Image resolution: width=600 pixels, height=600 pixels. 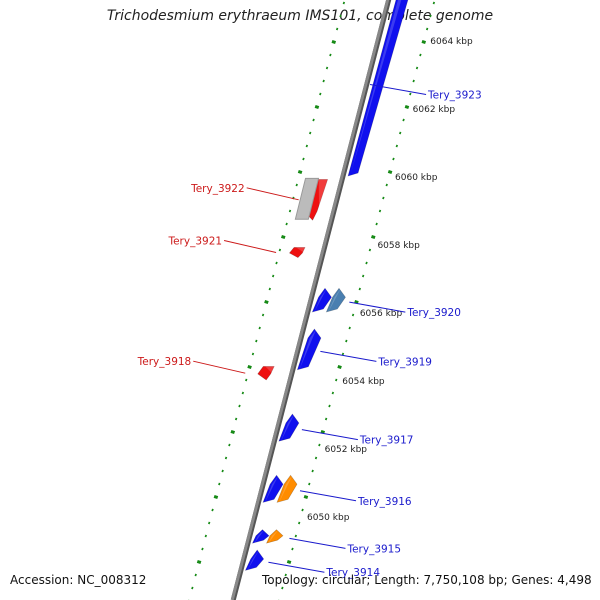 What do you see at coordinates (404, 362) in the screenshot?
I see `gene-label: Tery_3919` at bounding box center [404, 362].